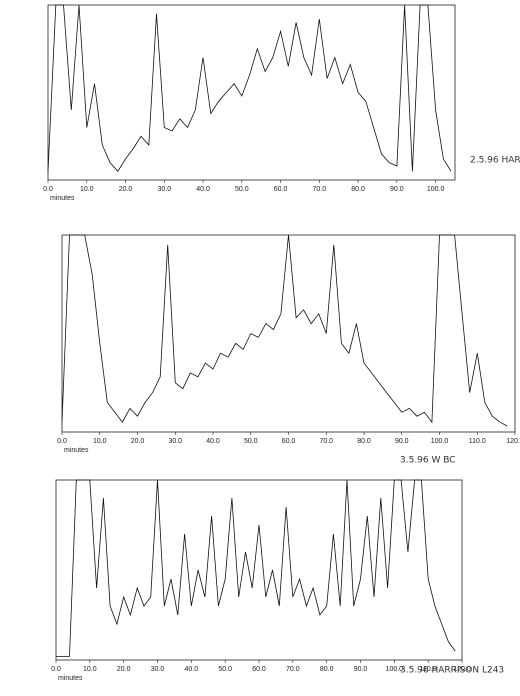 The height and width of the screenshot is (696, 520). I want to click on annotation: 3.5.96 W BC, so click(428, 461).